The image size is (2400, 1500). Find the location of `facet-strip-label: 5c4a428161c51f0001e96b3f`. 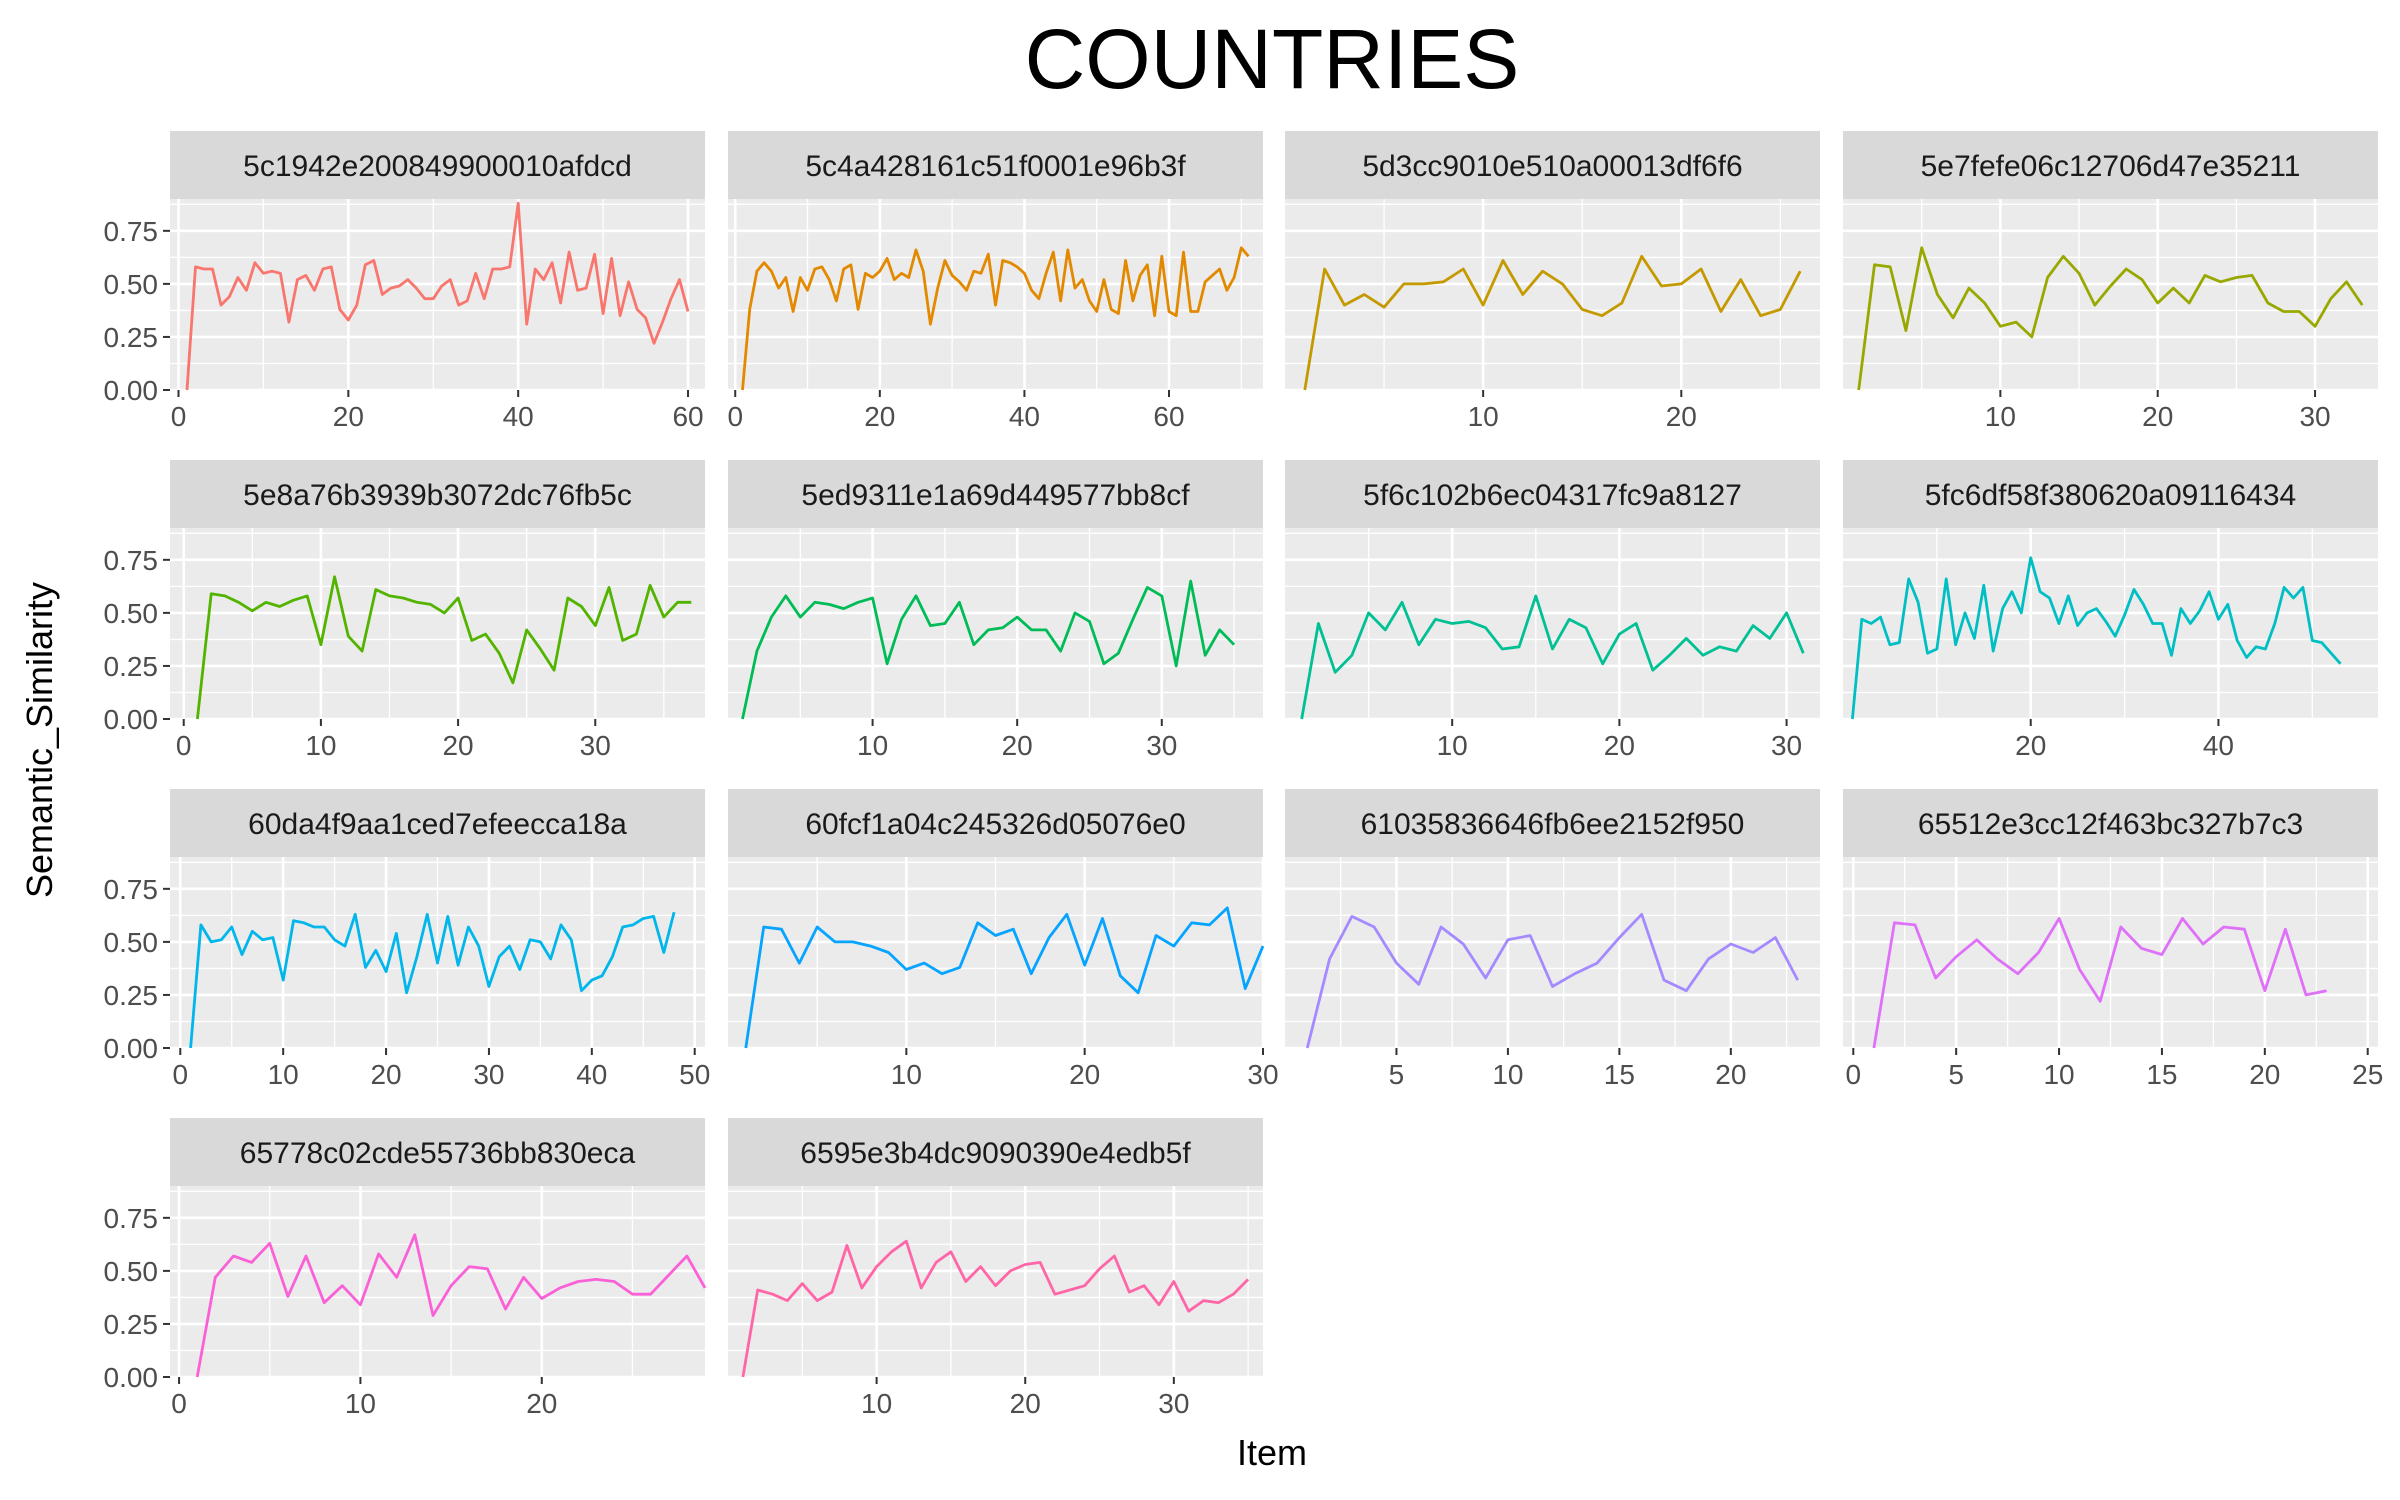

facet-strip-label: 5c4a428161c51f0001e96b3f is located at coordinates (995, 166).